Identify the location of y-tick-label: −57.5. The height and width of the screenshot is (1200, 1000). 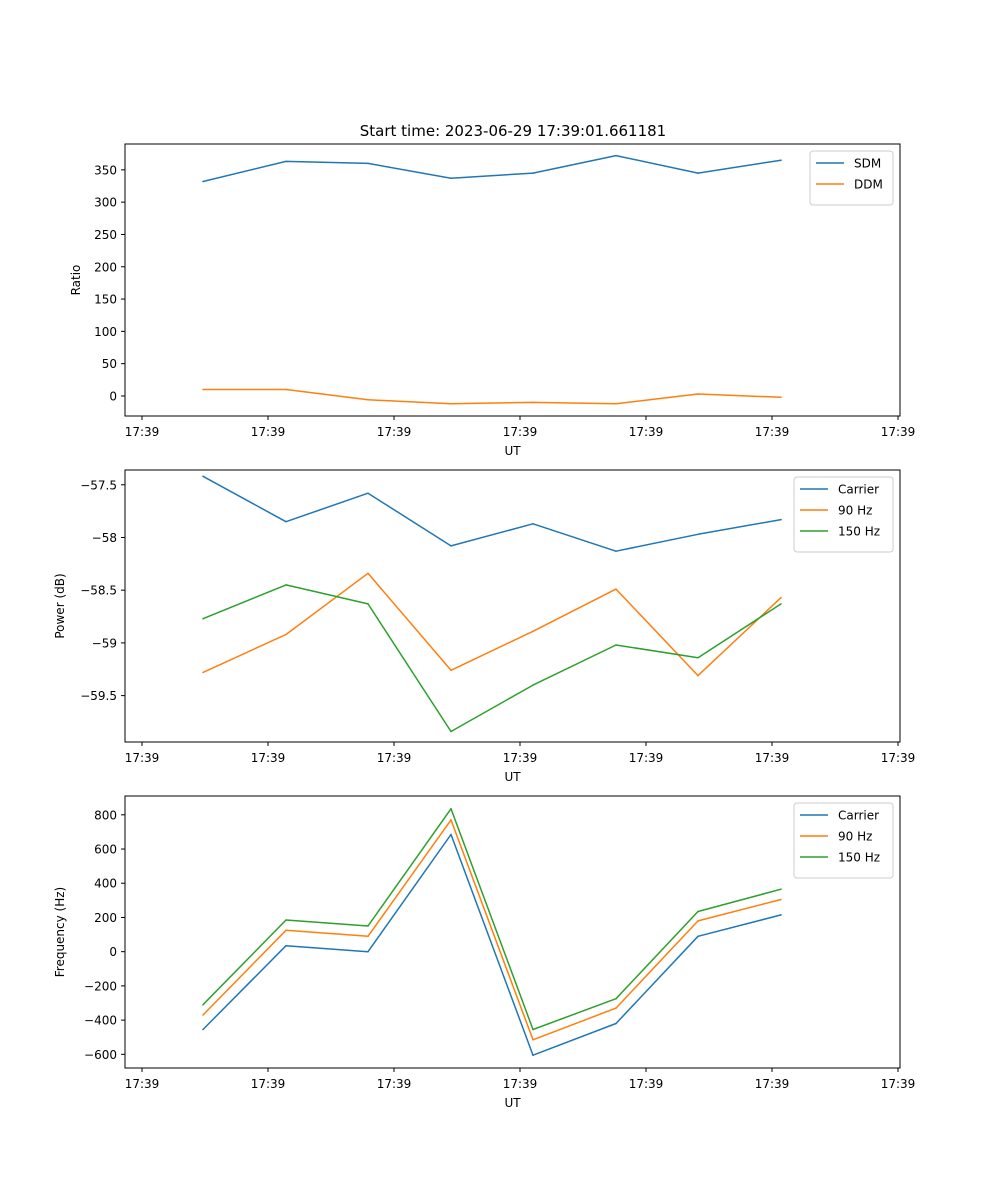
(98, 485).